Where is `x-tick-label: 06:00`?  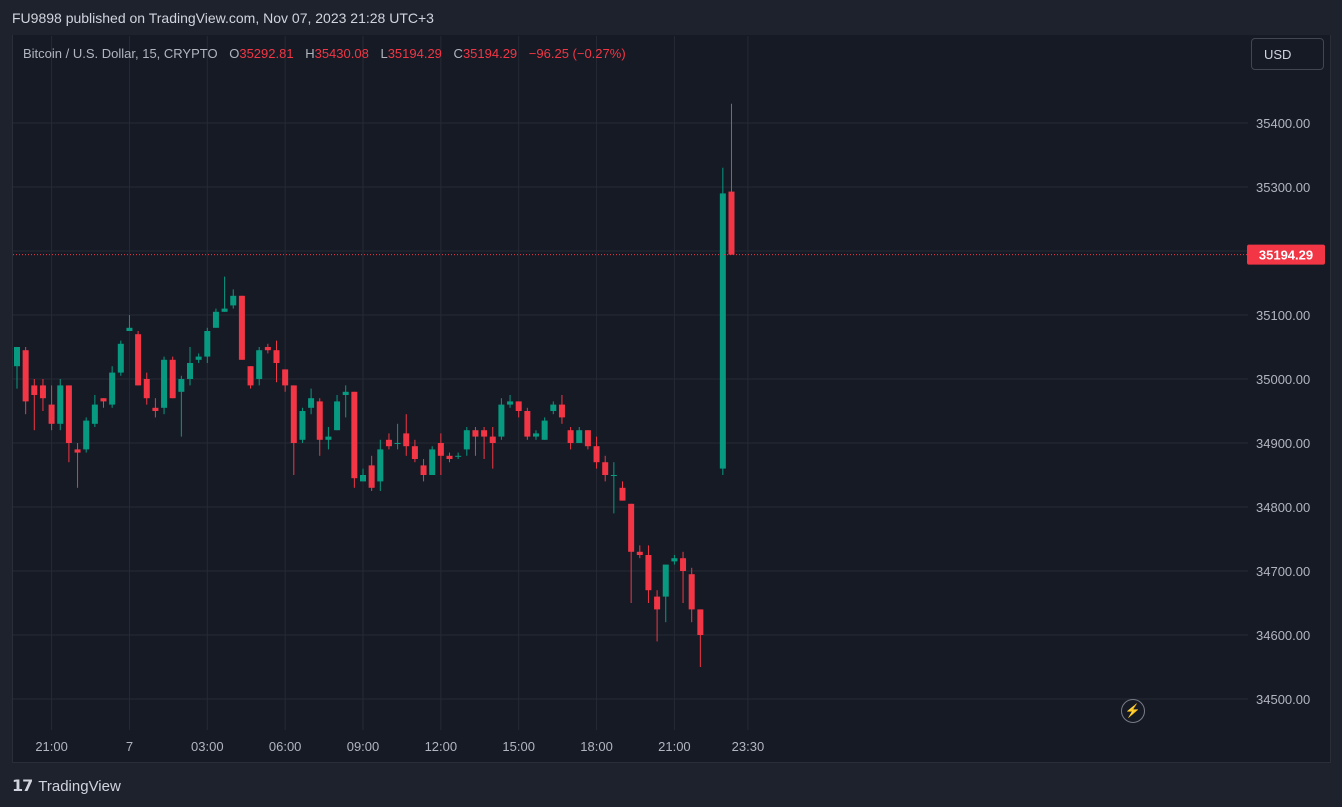 x-tick-label: 06:00 is located at coordinates (285, 746).